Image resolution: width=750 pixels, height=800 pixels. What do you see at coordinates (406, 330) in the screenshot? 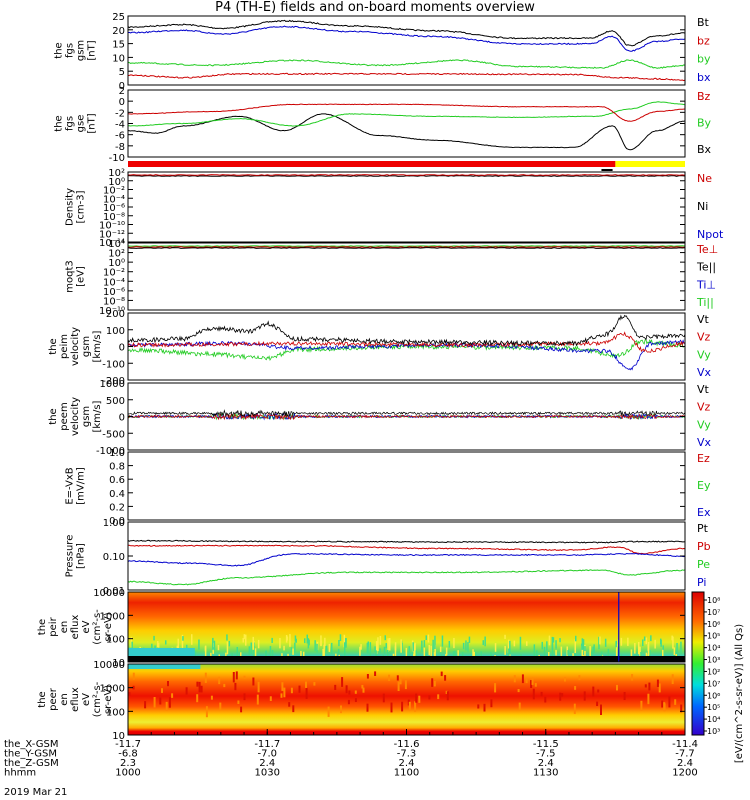
I see `series-line-Vt` at bounding box center [406, 330].